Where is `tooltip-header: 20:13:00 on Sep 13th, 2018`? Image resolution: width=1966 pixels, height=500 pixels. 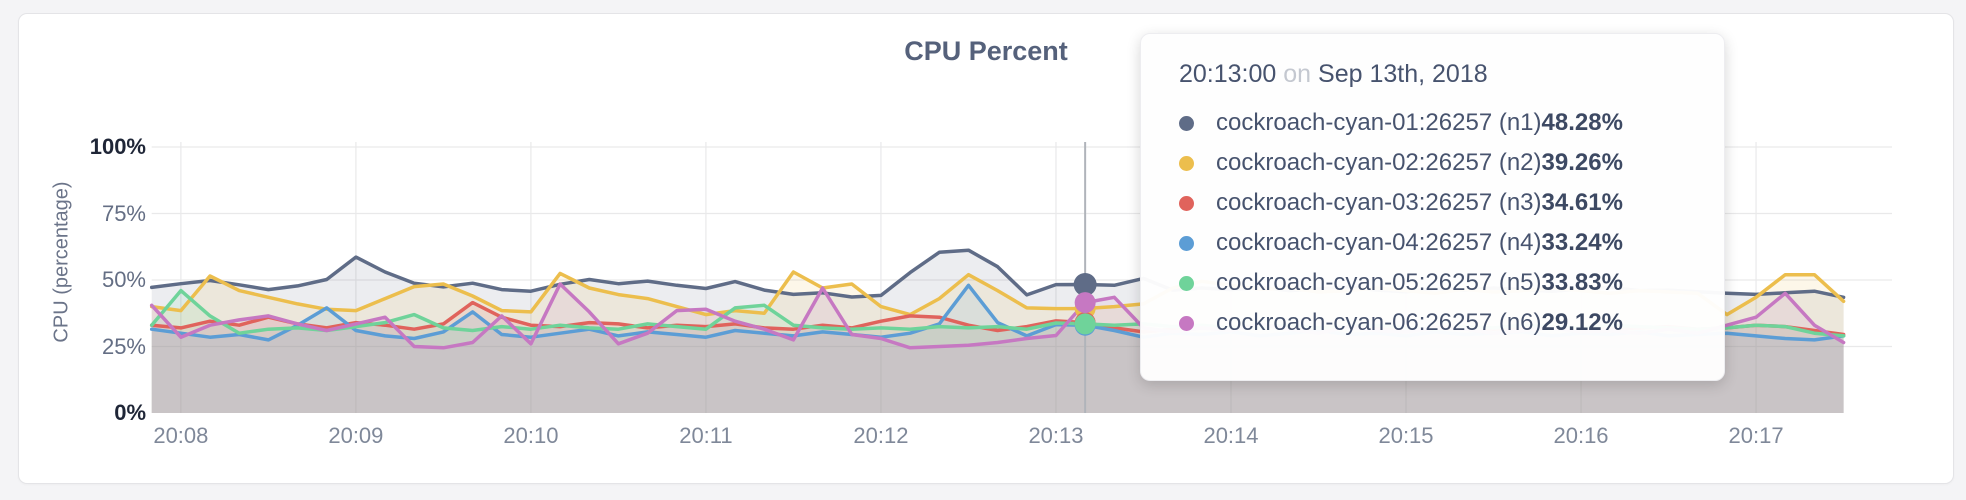 tooltip-header: 20:13:00 on Sep 13th, 2018 is located at coordinates (1432, 74).